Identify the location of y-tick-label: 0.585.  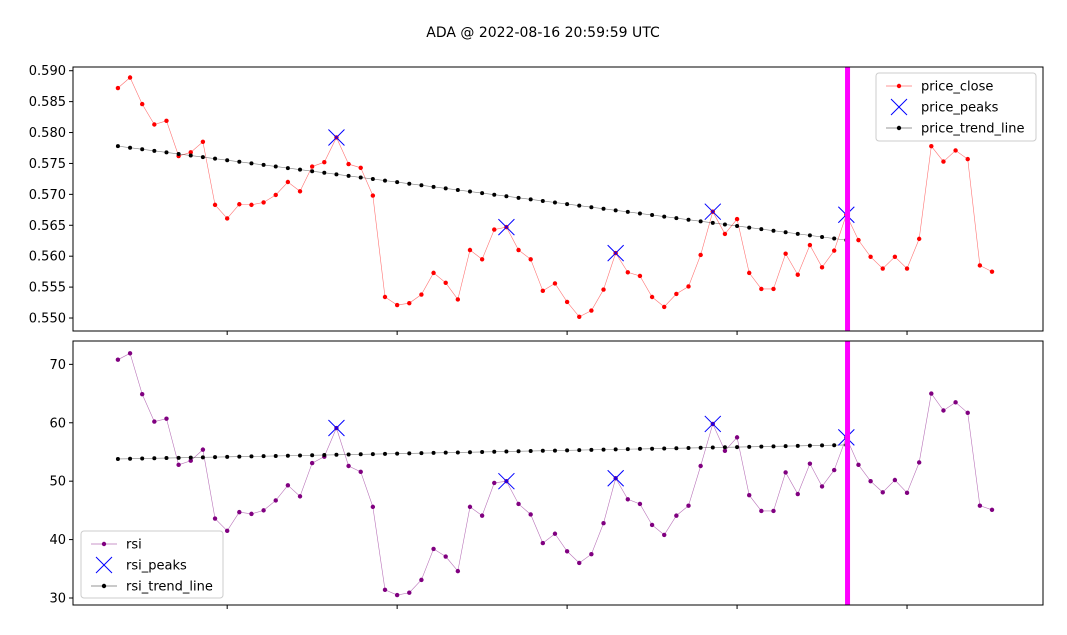
(47, 102).